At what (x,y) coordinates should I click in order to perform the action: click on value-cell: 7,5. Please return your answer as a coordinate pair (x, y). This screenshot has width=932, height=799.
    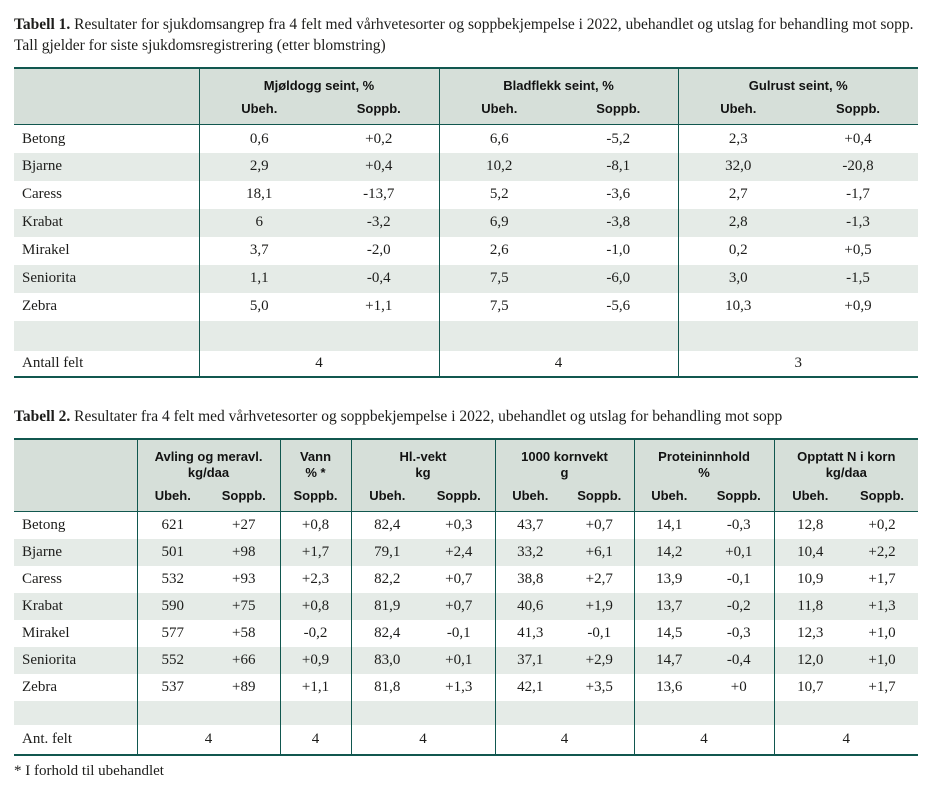
    Looking at the image, I should click on (498, 278).